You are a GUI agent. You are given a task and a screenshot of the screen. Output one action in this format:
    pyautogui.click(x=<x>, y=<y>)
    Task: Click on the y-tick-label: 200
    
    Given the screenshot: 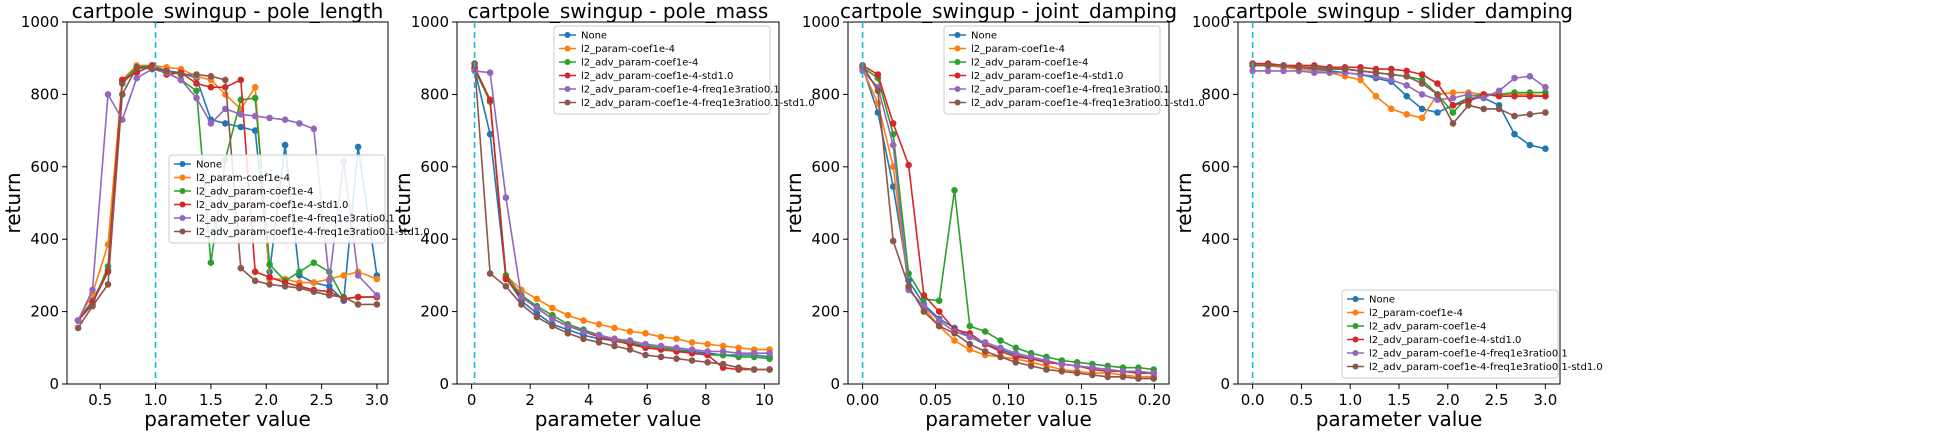 What is the action you would take?
    pyautogui.click(x=825, y=312)
    